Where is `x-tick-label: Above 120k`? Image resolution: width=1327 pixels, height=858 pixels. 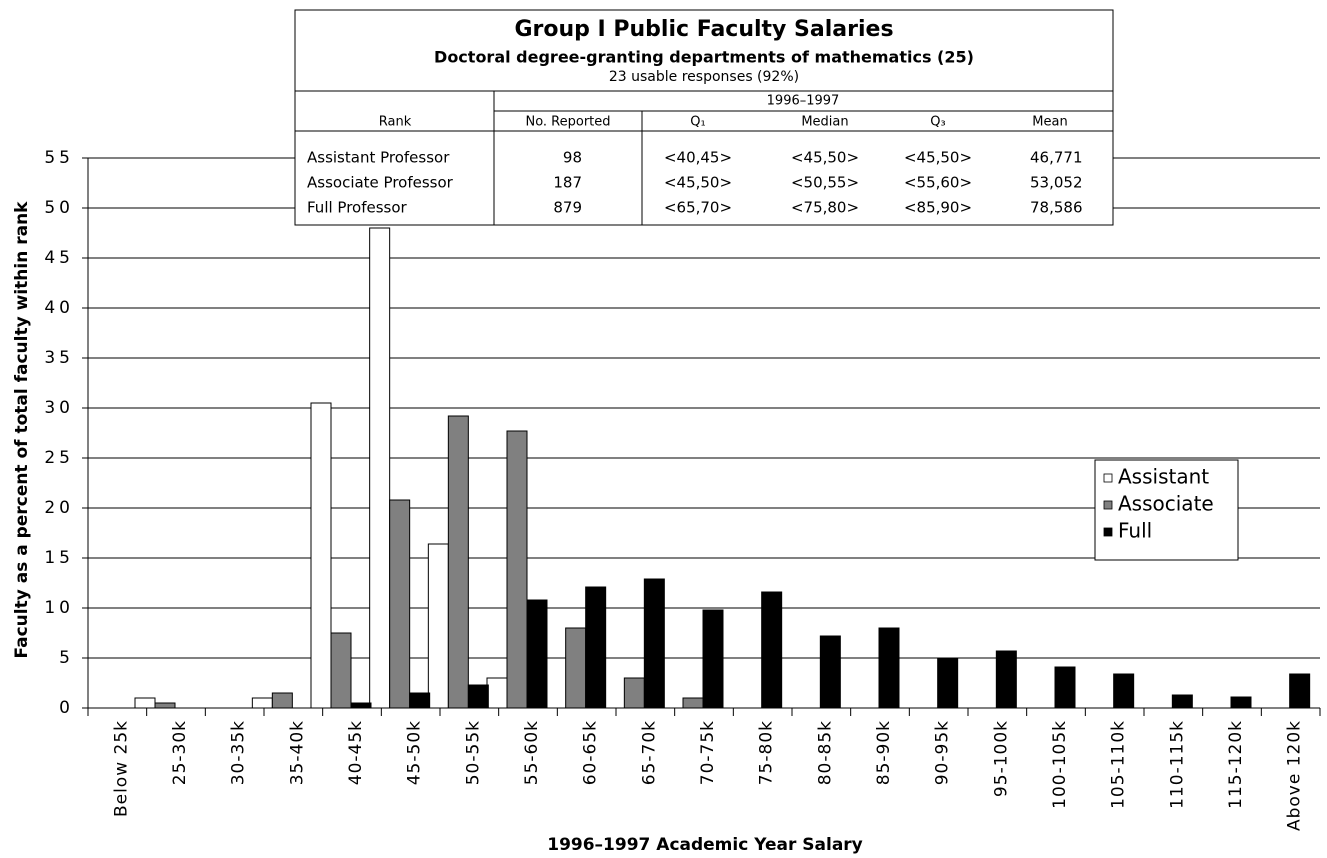 x-tick-label: Above 120k is located at coordinates (1295, 775).